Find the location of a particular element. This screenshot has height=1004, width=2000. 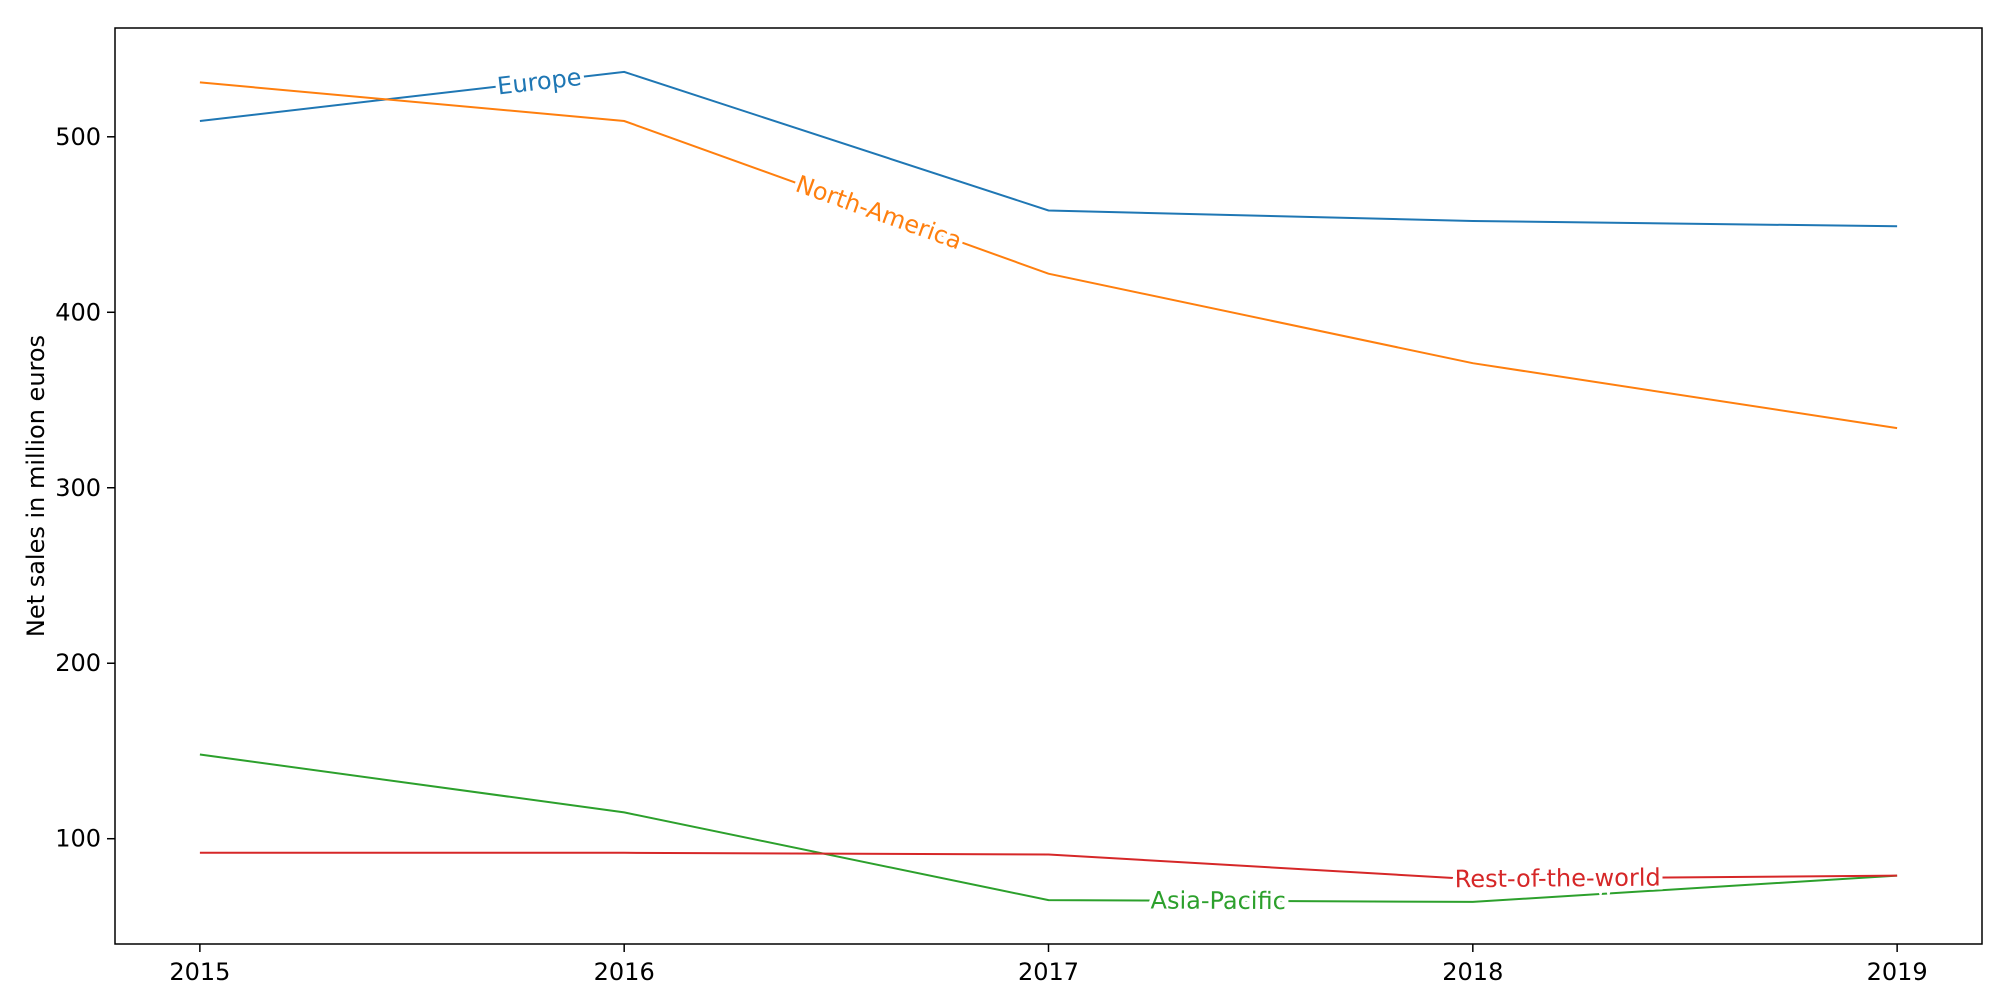

y-tick-label: 300 is located at coordinates (78, 488).